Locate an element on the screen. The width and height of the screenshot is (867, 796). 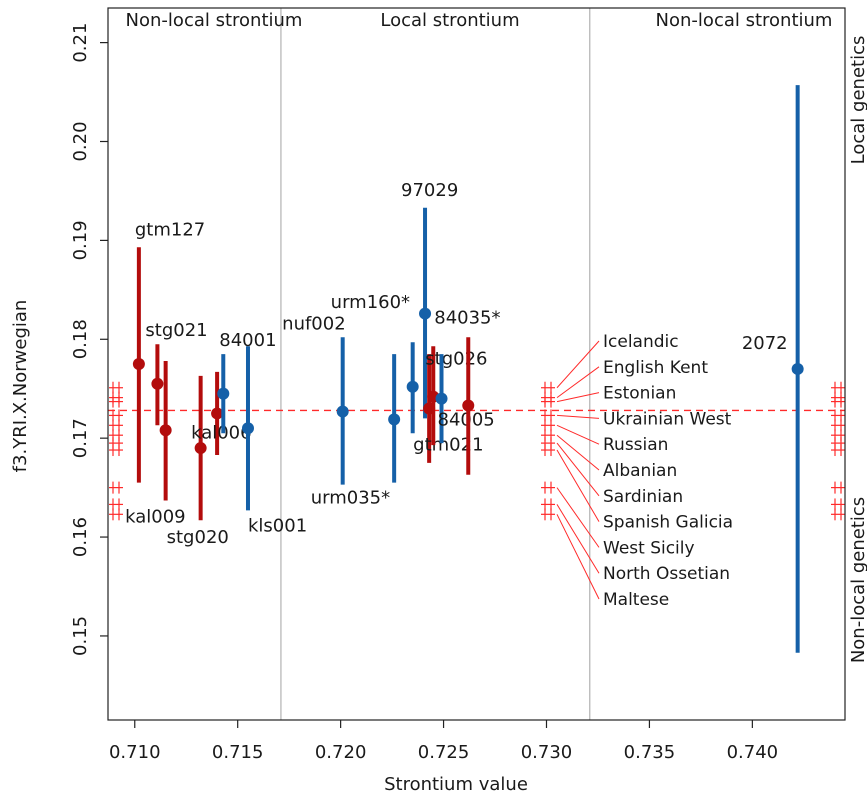
y-tick-label: 0.19 is located at coordinates (80, 240).